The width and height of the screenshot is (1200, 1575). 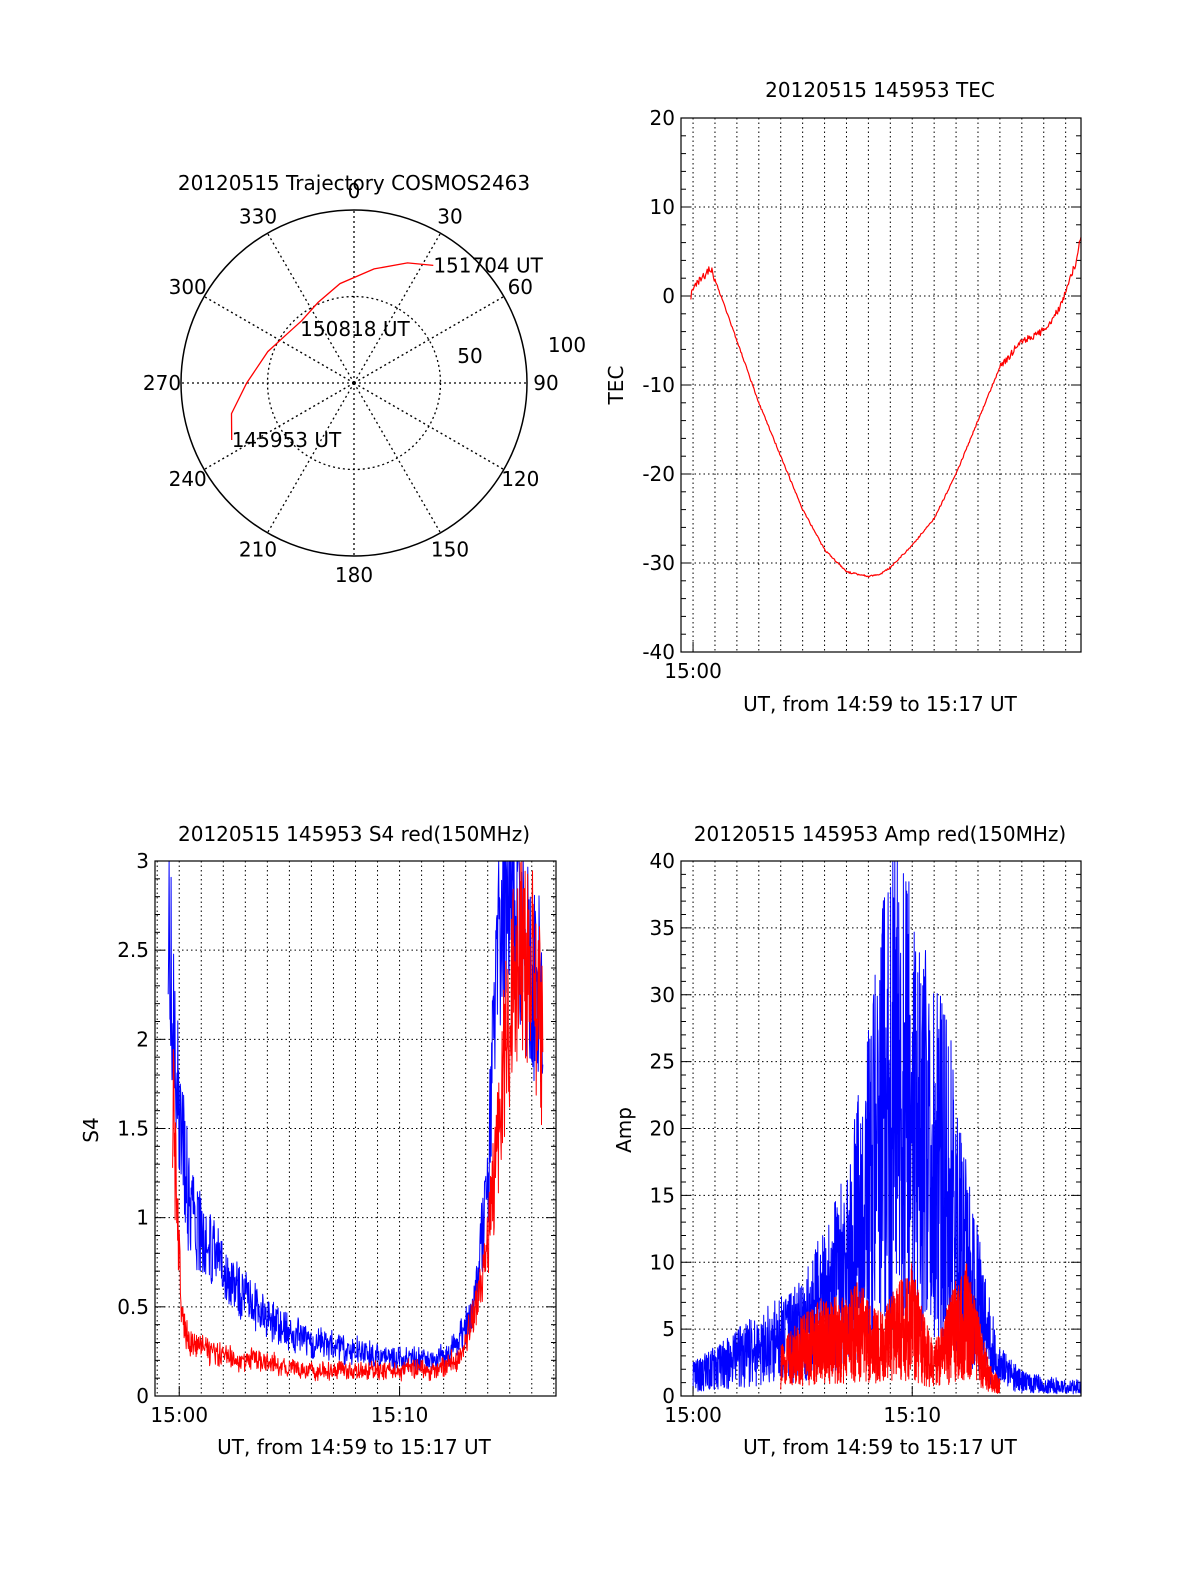 I want to click on track-time-label: 145953 UT, so click(x=287, y=440).